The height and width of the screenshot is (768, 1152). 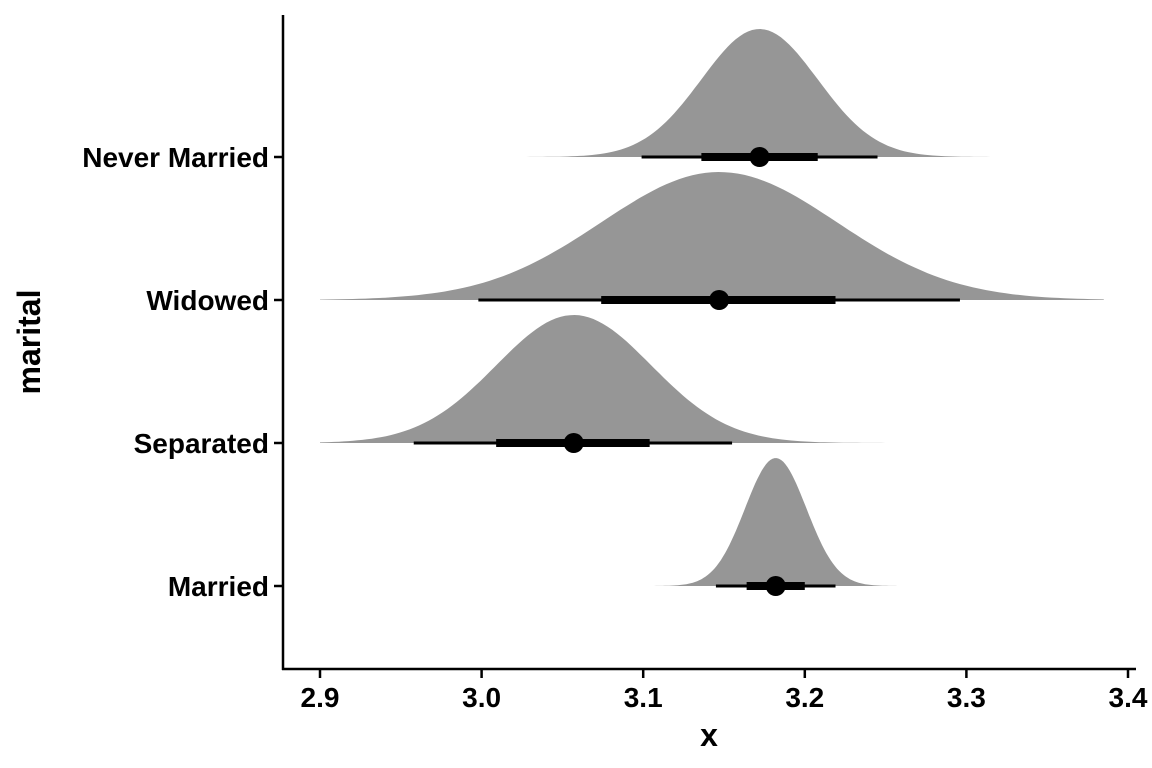 What do you see at coordinates (712, 236) in the screenshot?
I see `density-widowed` at bounding box center [712, 236].